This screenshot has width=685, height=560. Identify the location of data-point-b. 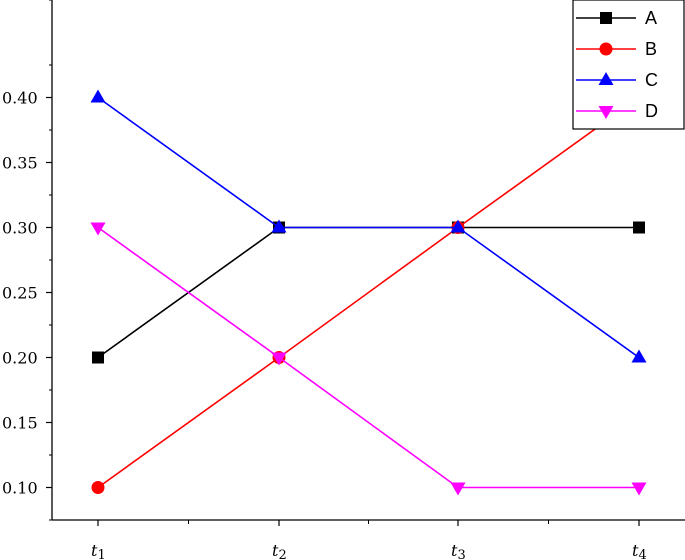
(98, 487).